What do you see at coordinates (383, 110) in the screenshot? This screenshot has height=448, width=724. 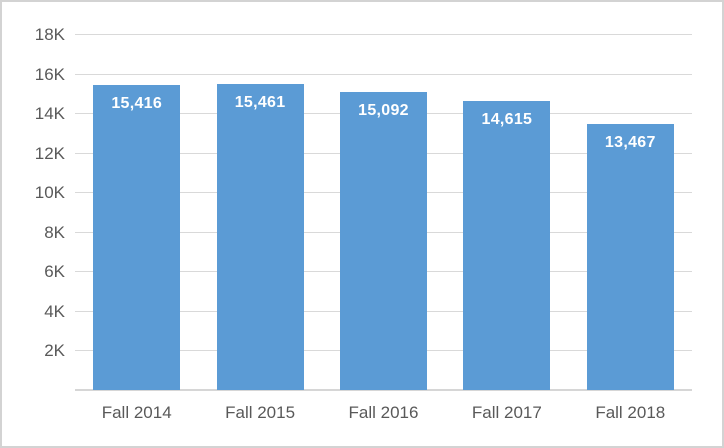 I see `bar-value-label: 15,092` at bounding box center [383, 110].